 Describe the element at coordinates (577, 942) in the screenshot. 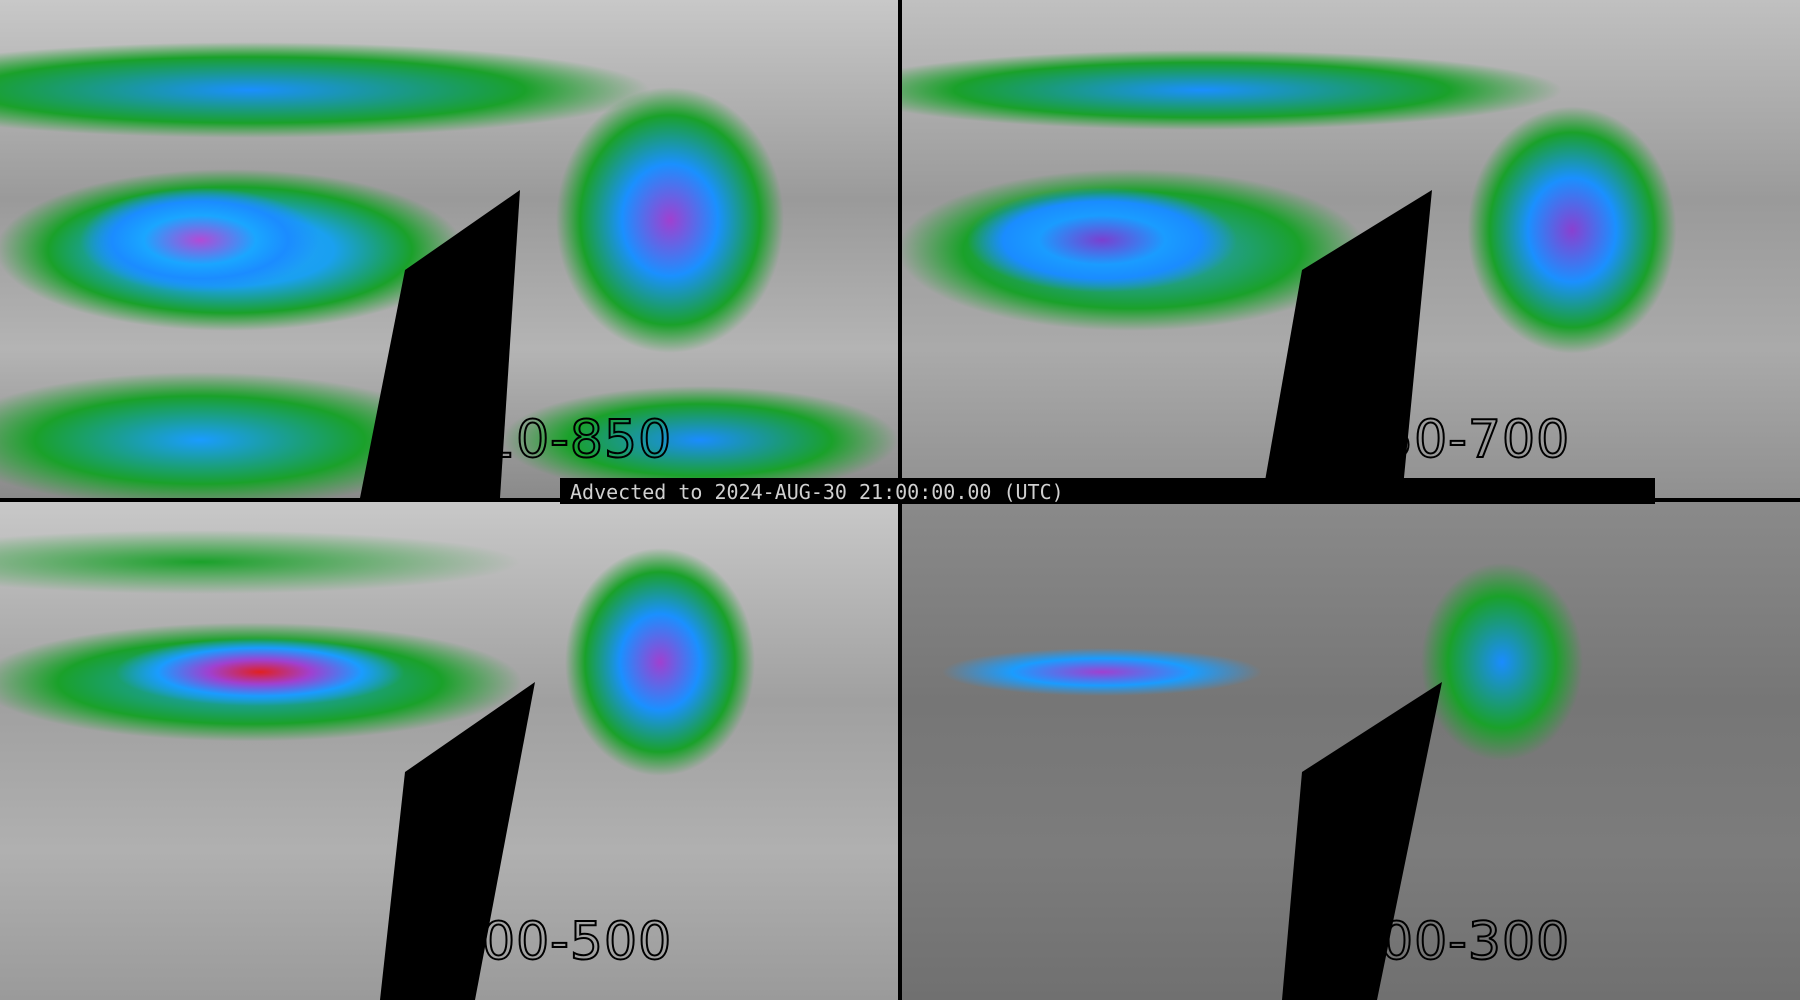

I see `layer-label: 00-500` at that location.